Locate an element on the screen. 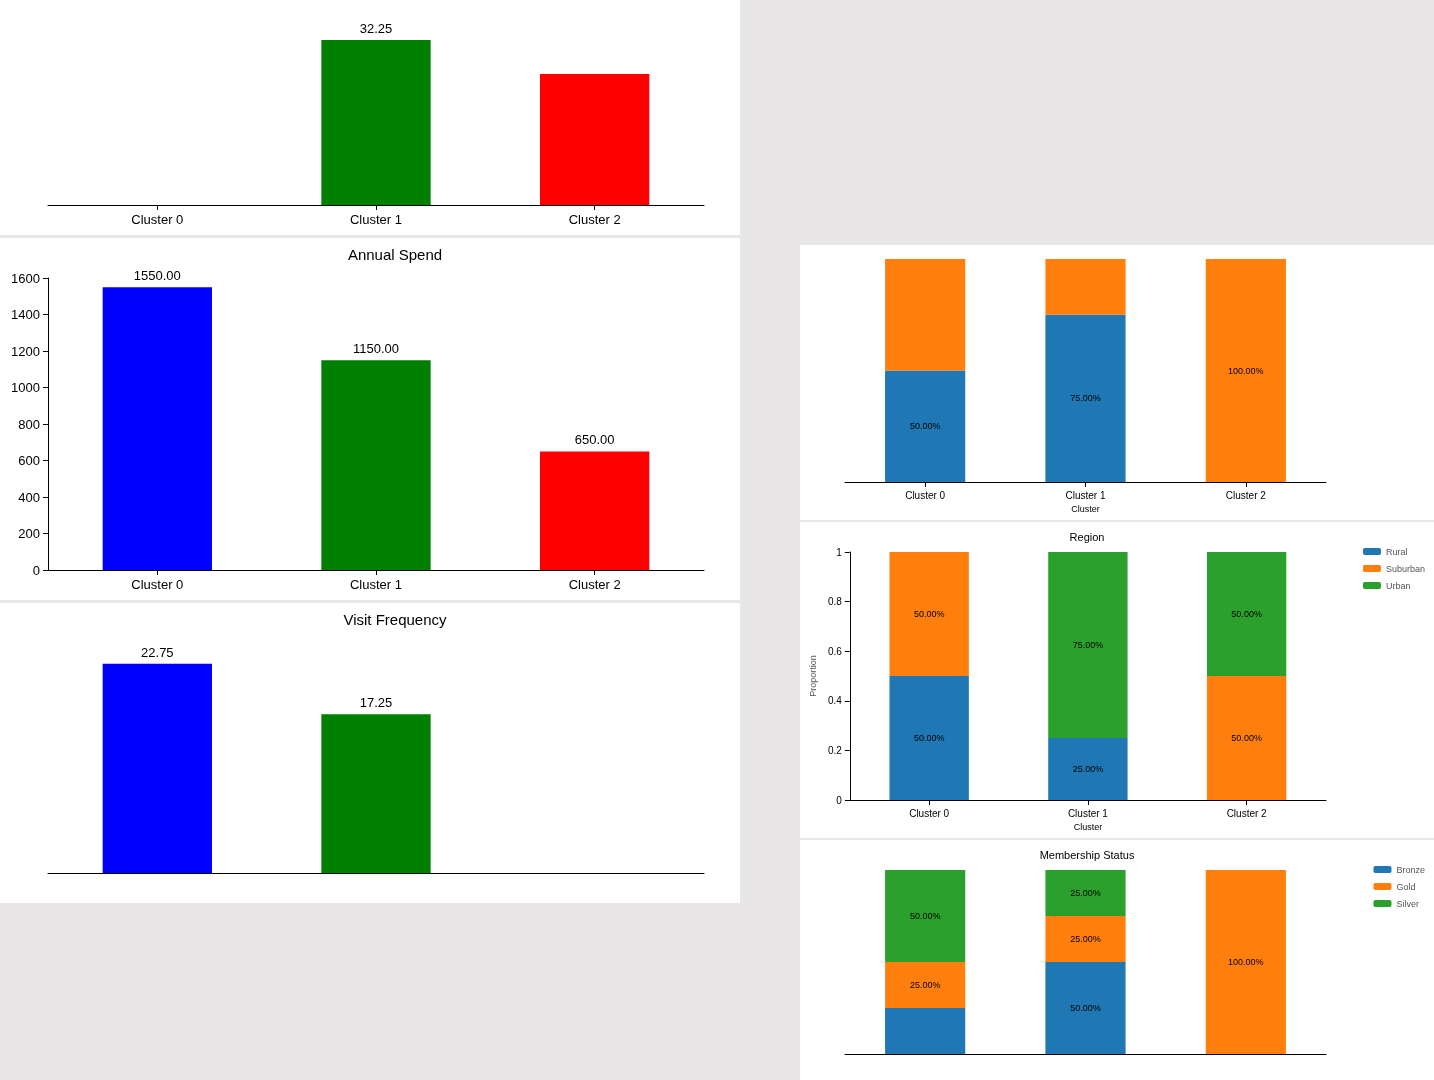  legend-label: Silver is located at coordinates (1407, 903).